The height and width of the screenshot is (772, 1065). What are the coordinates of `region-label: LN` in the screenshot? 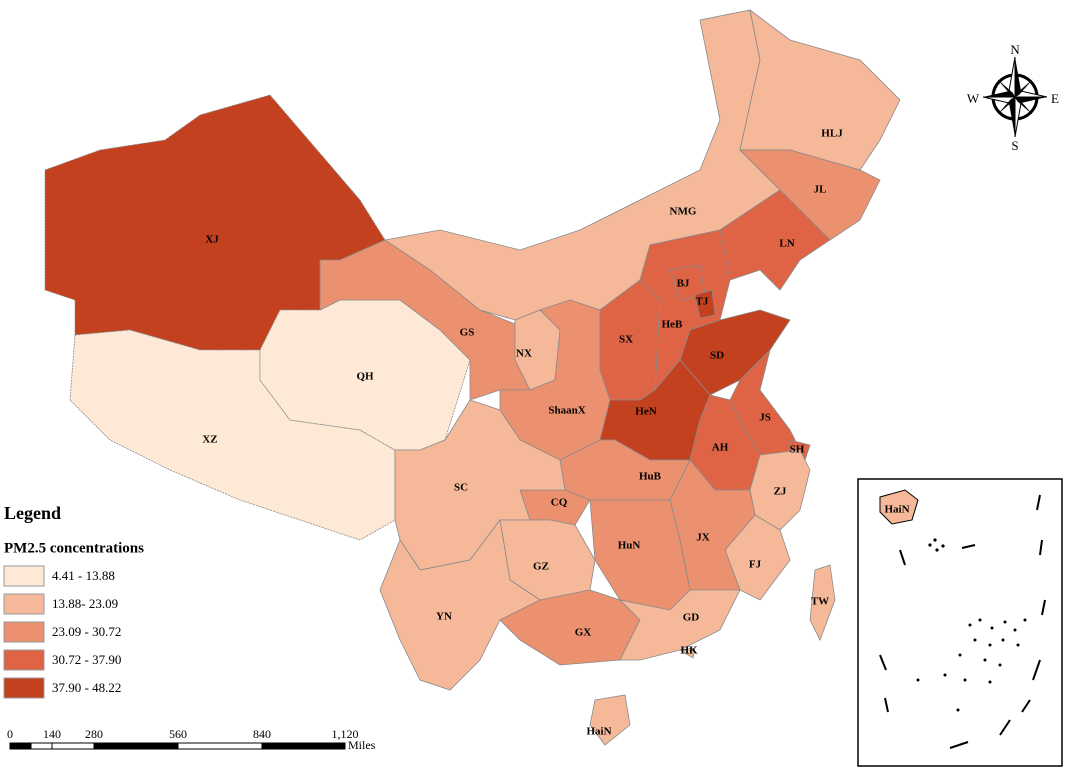 It's located at (786, 244).